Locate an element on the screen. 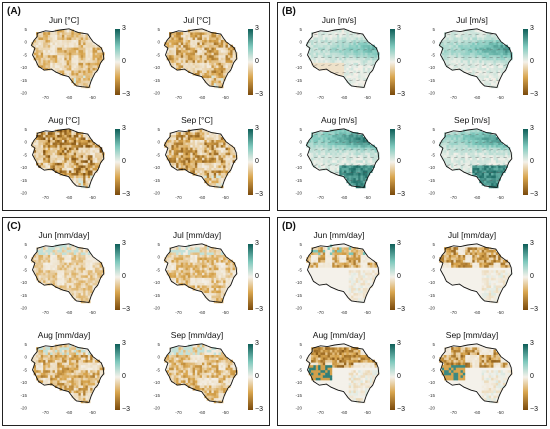 The image size is (550, 429). region-outline is located at coordinates (342, 58).